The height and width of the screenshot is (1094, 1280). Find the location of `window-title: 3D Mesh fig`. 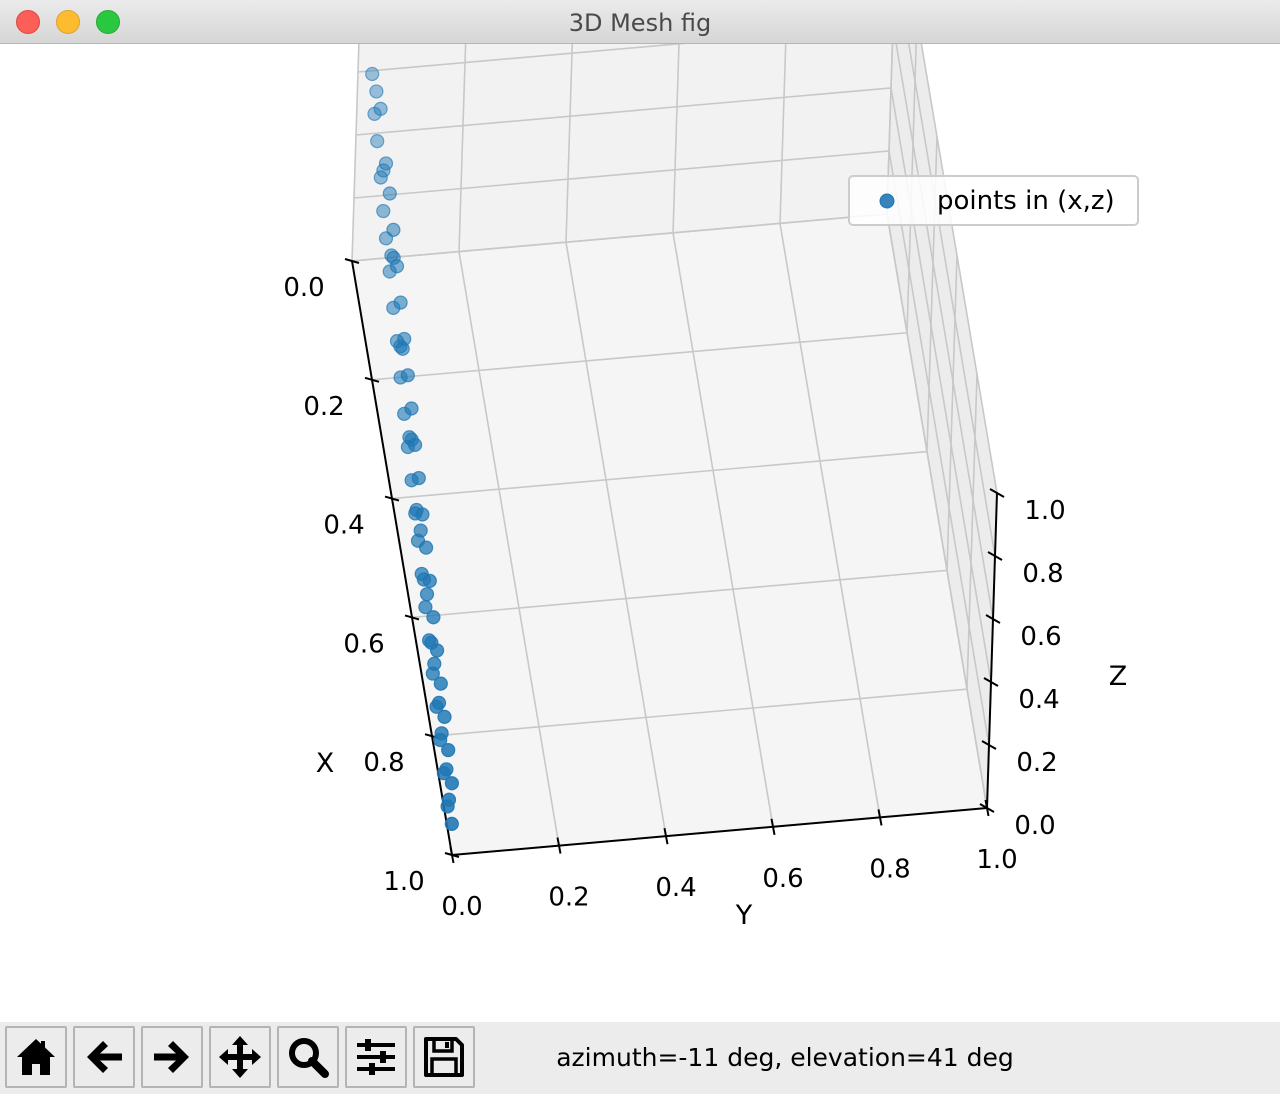

window-title: 3D Mesh fig is located at coordinates (640, 23).